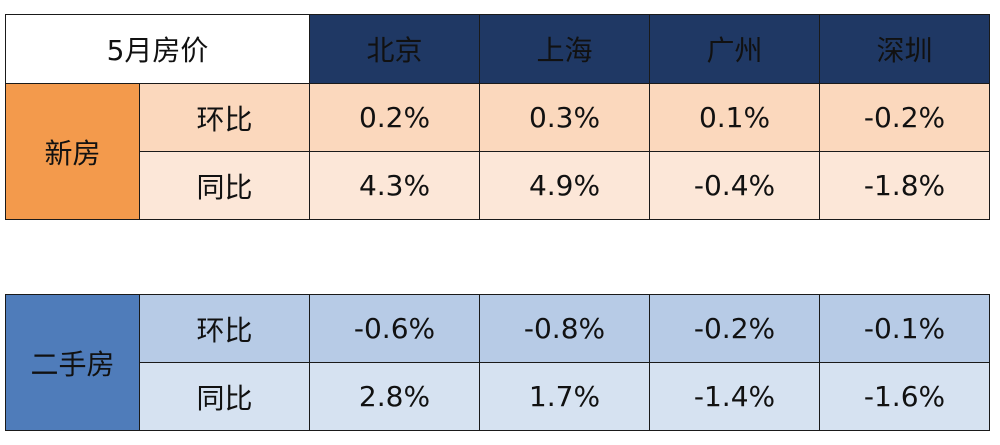  I want to click on value-cell: 4.3%, so click(395, 185).